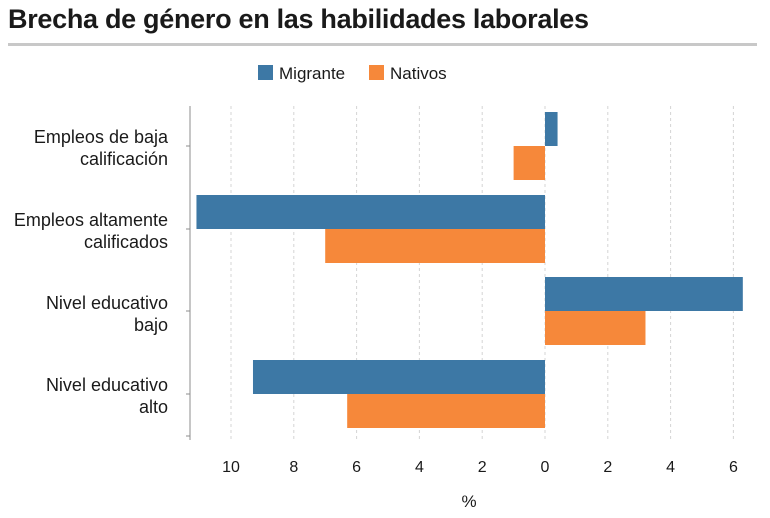  What do you see at coordinates (153, 407) in the screenshot?
I see `category-label-3-line-1: alto` at bounding box center [153, 407].